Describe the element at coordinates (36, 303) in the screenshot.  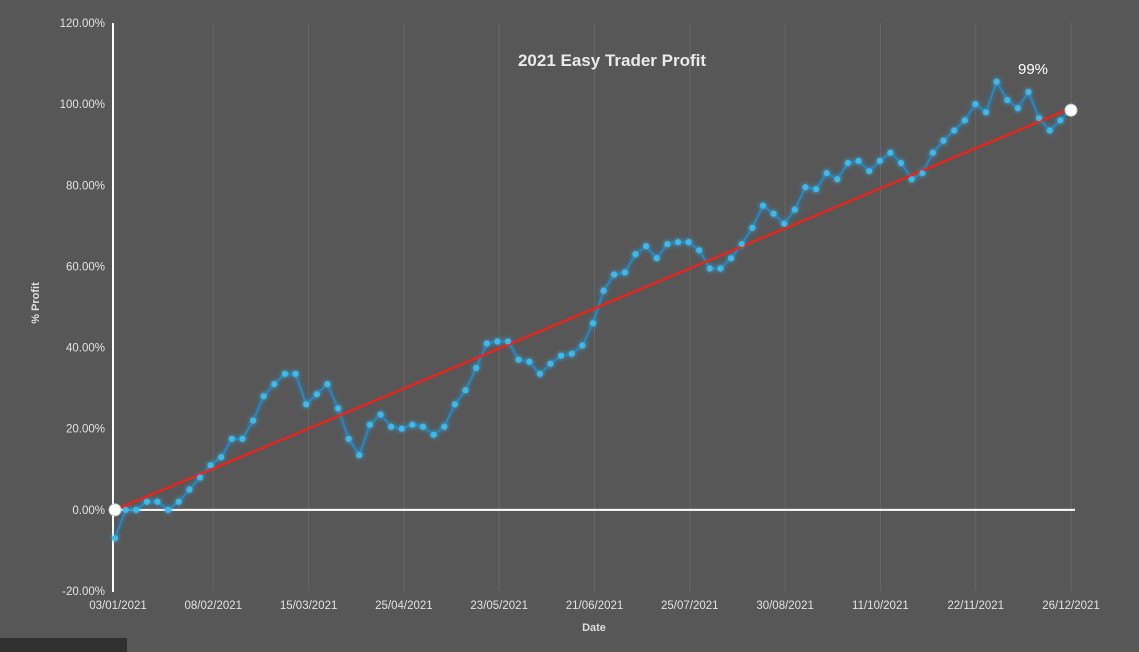
I see `y-axis-title: % Profit` at that location.